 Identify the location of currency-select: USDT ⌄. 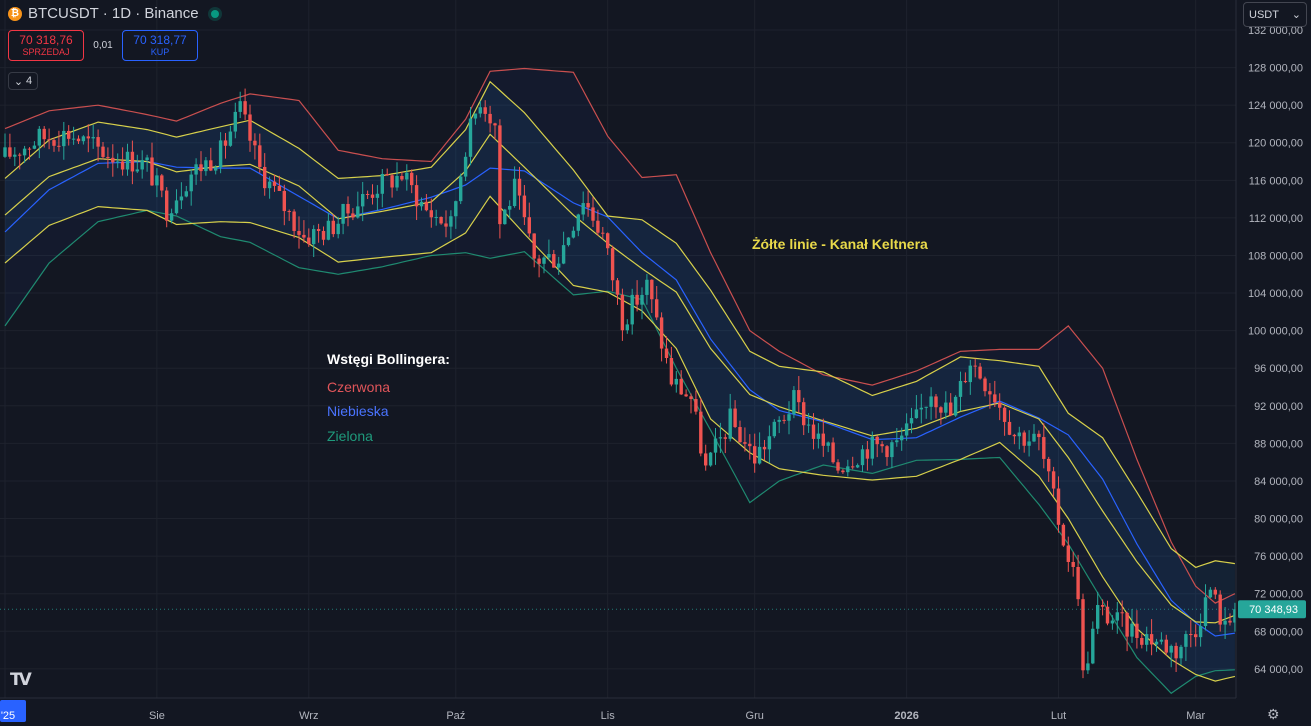
(1275, 14).